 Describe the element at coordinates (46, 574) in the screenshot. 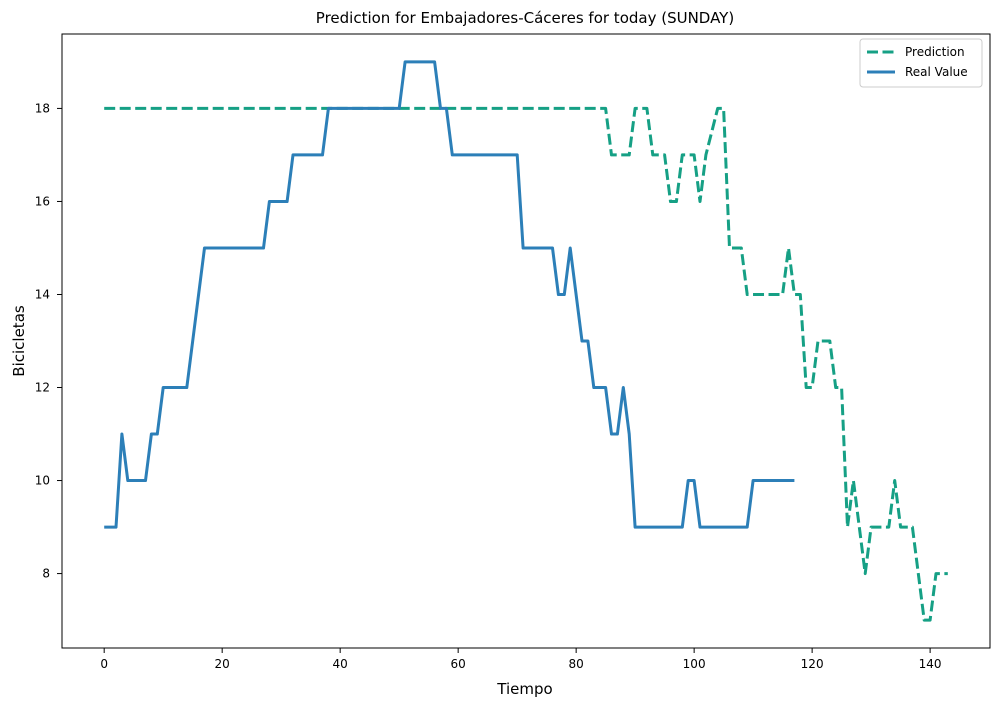

I see `y-tick-label: 8` at that location.